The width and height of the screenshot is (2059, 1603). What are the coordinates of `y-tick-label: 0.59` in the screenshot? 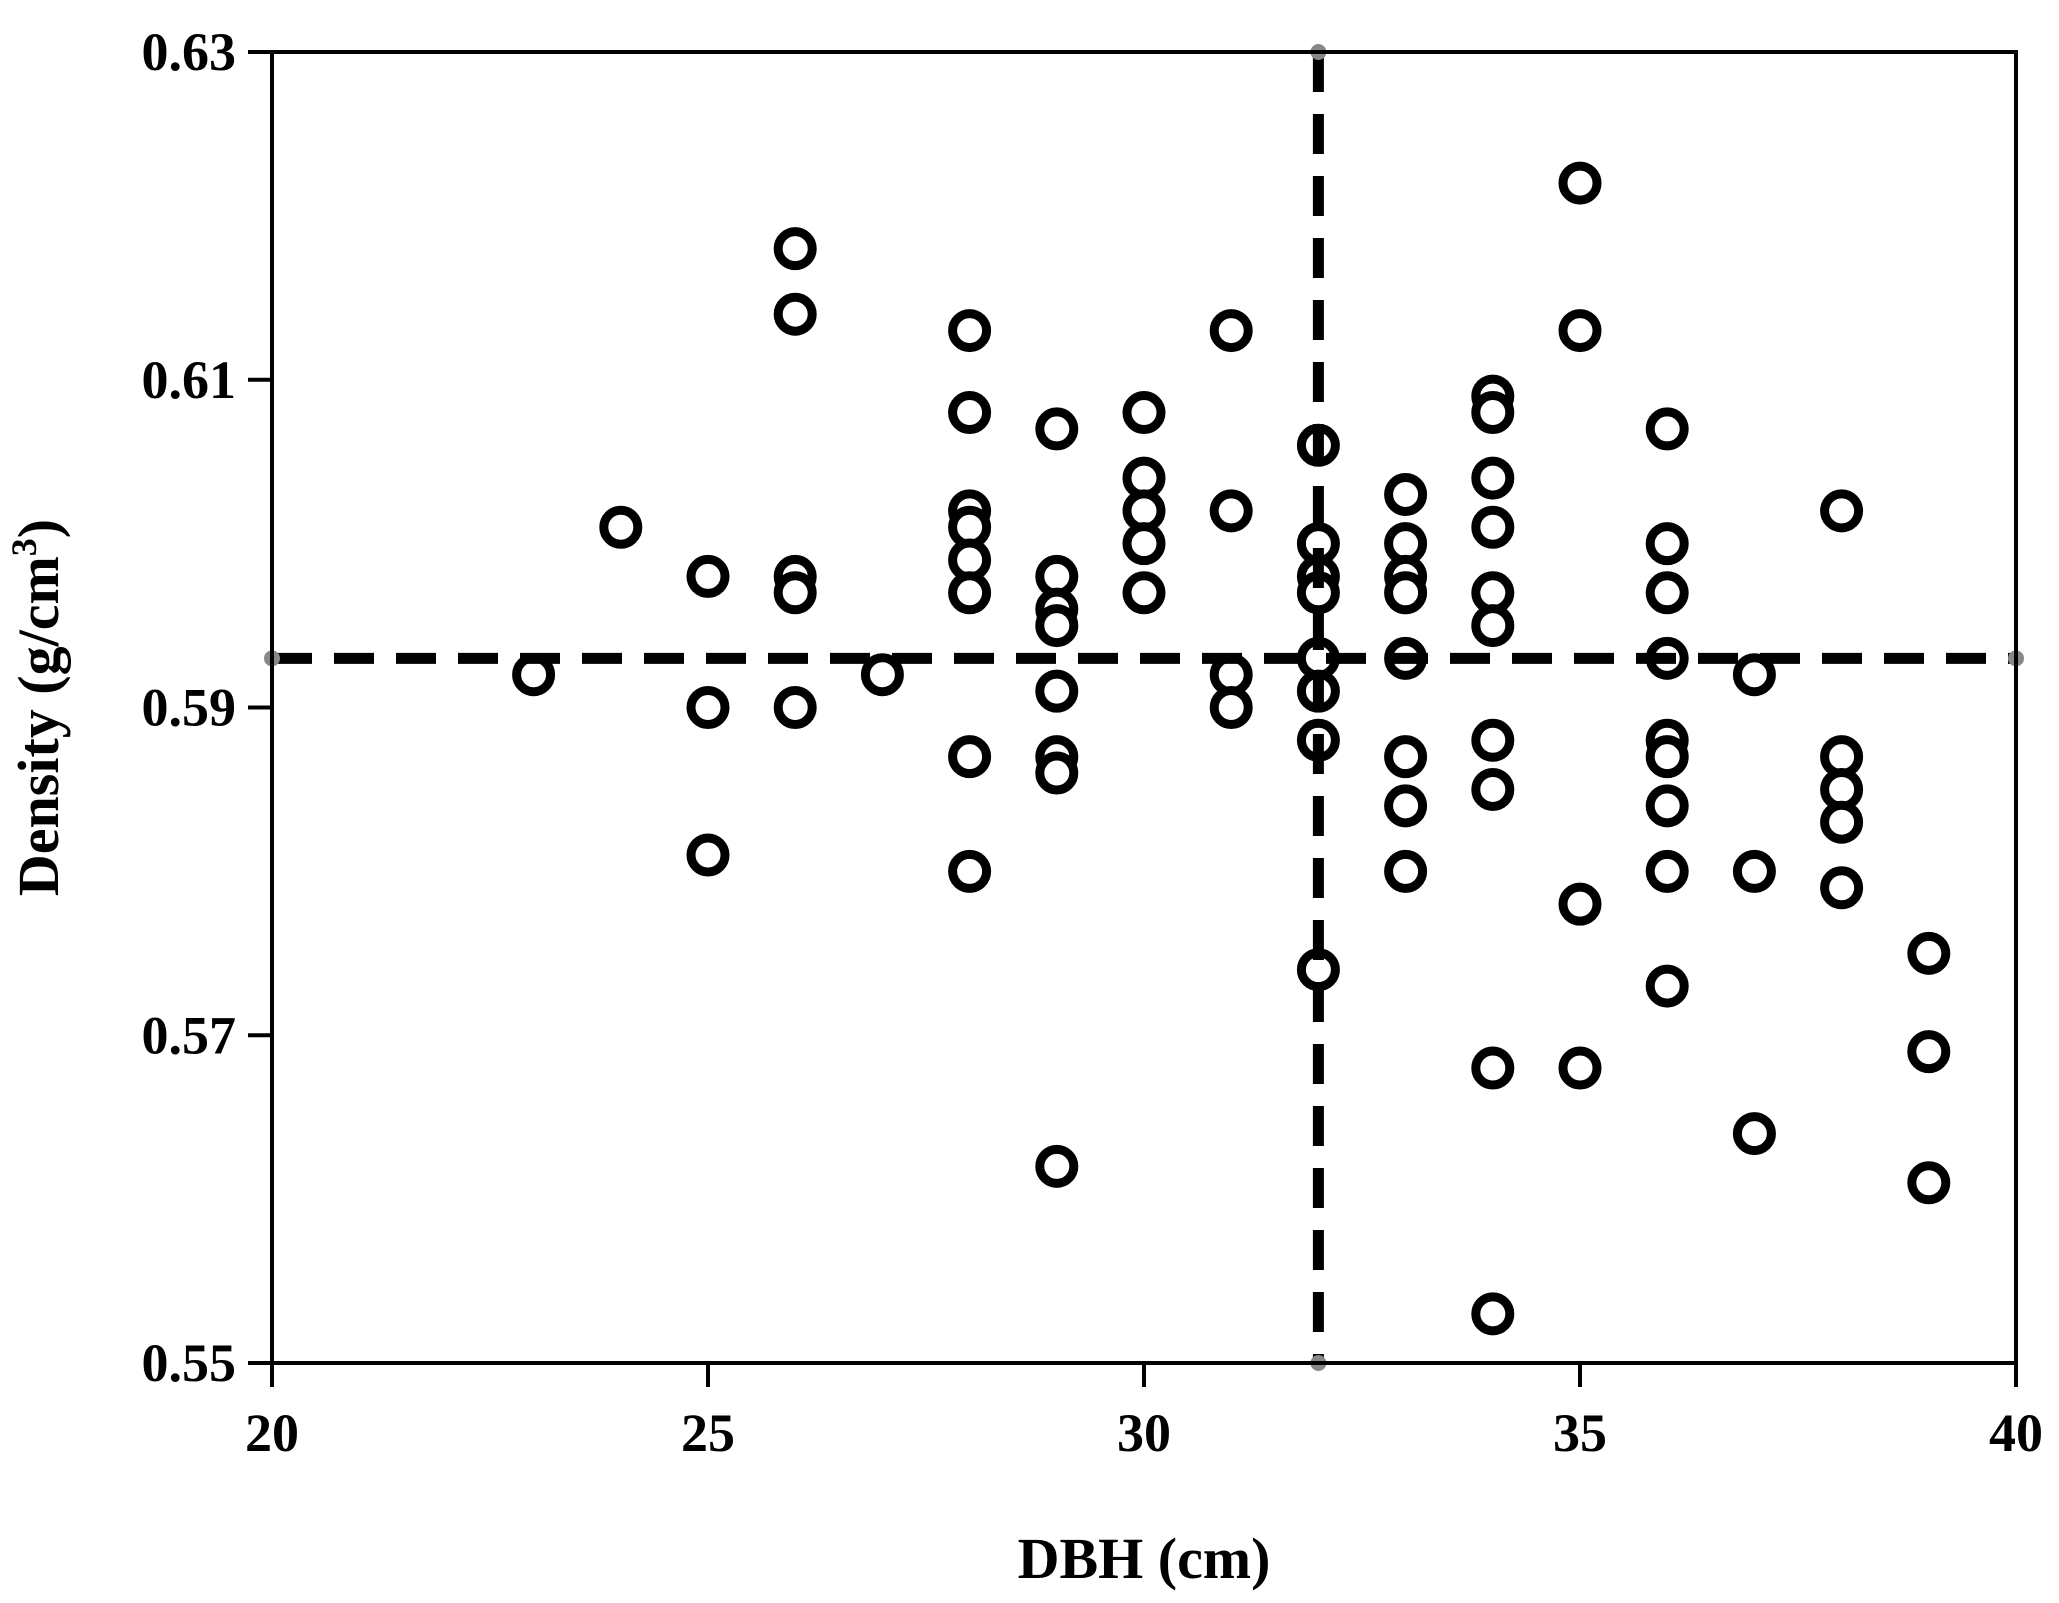 It's located at (189, 708).